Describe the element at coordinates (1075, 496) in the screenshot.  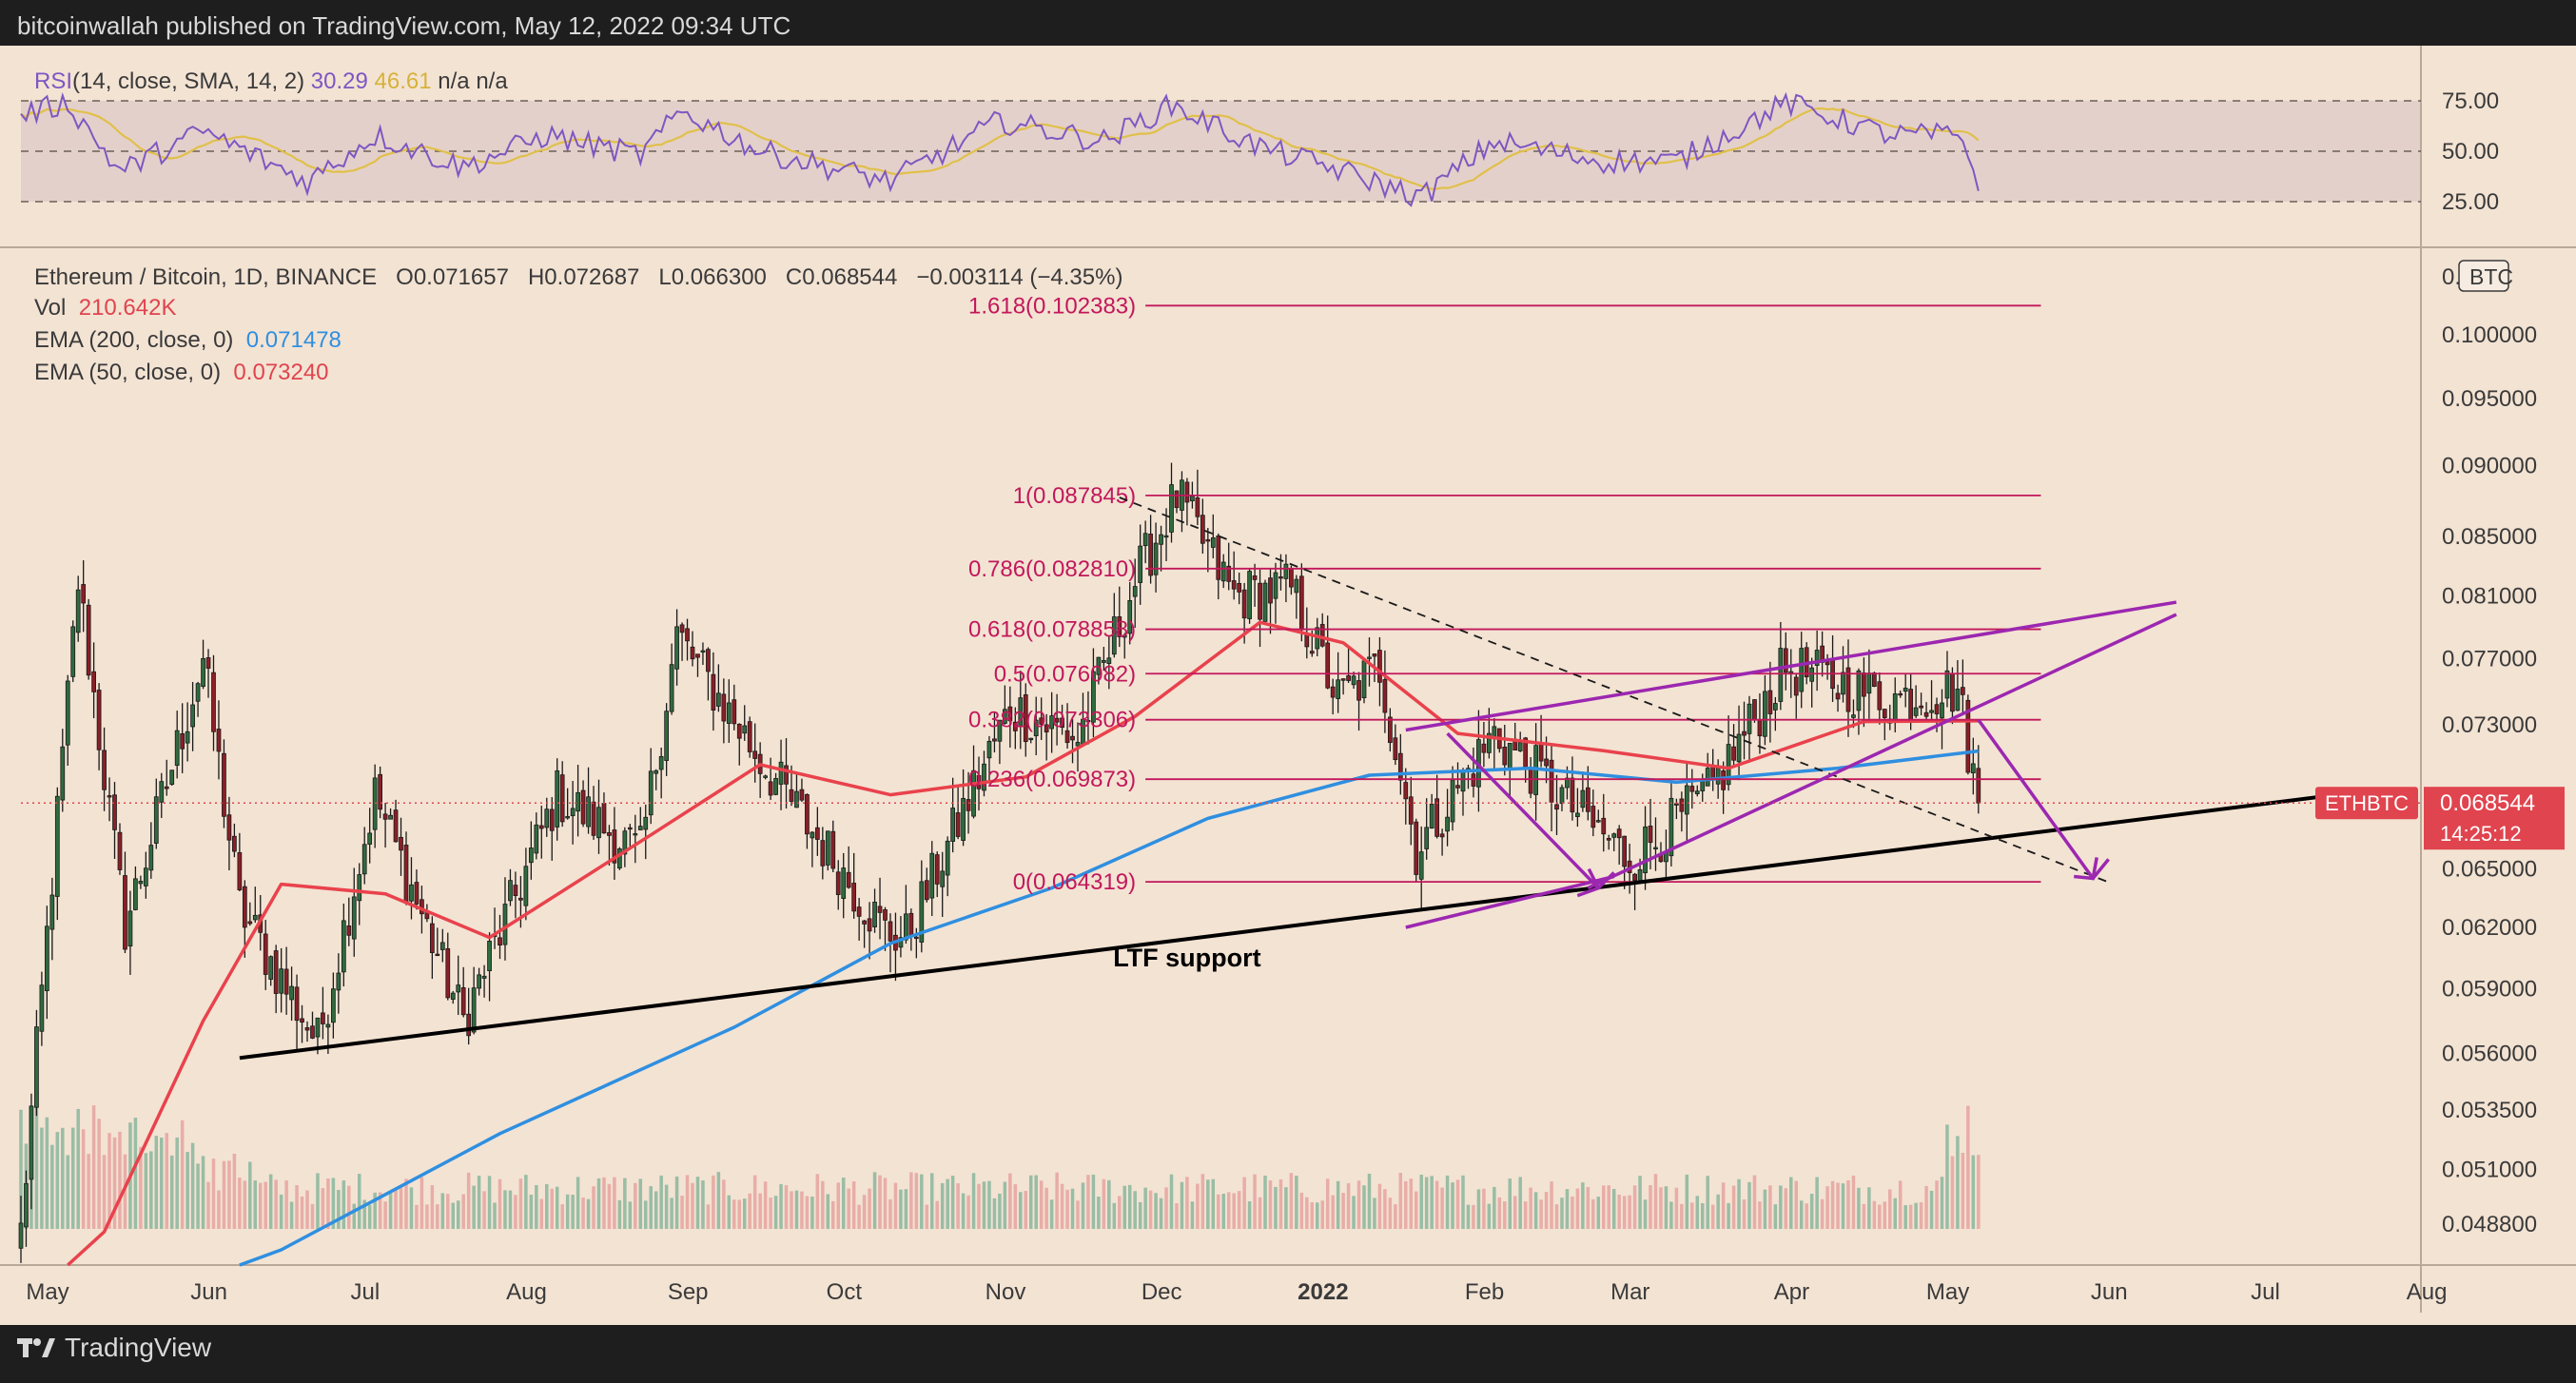
I see `fib-level-label: 1(0.087845)` at that location.